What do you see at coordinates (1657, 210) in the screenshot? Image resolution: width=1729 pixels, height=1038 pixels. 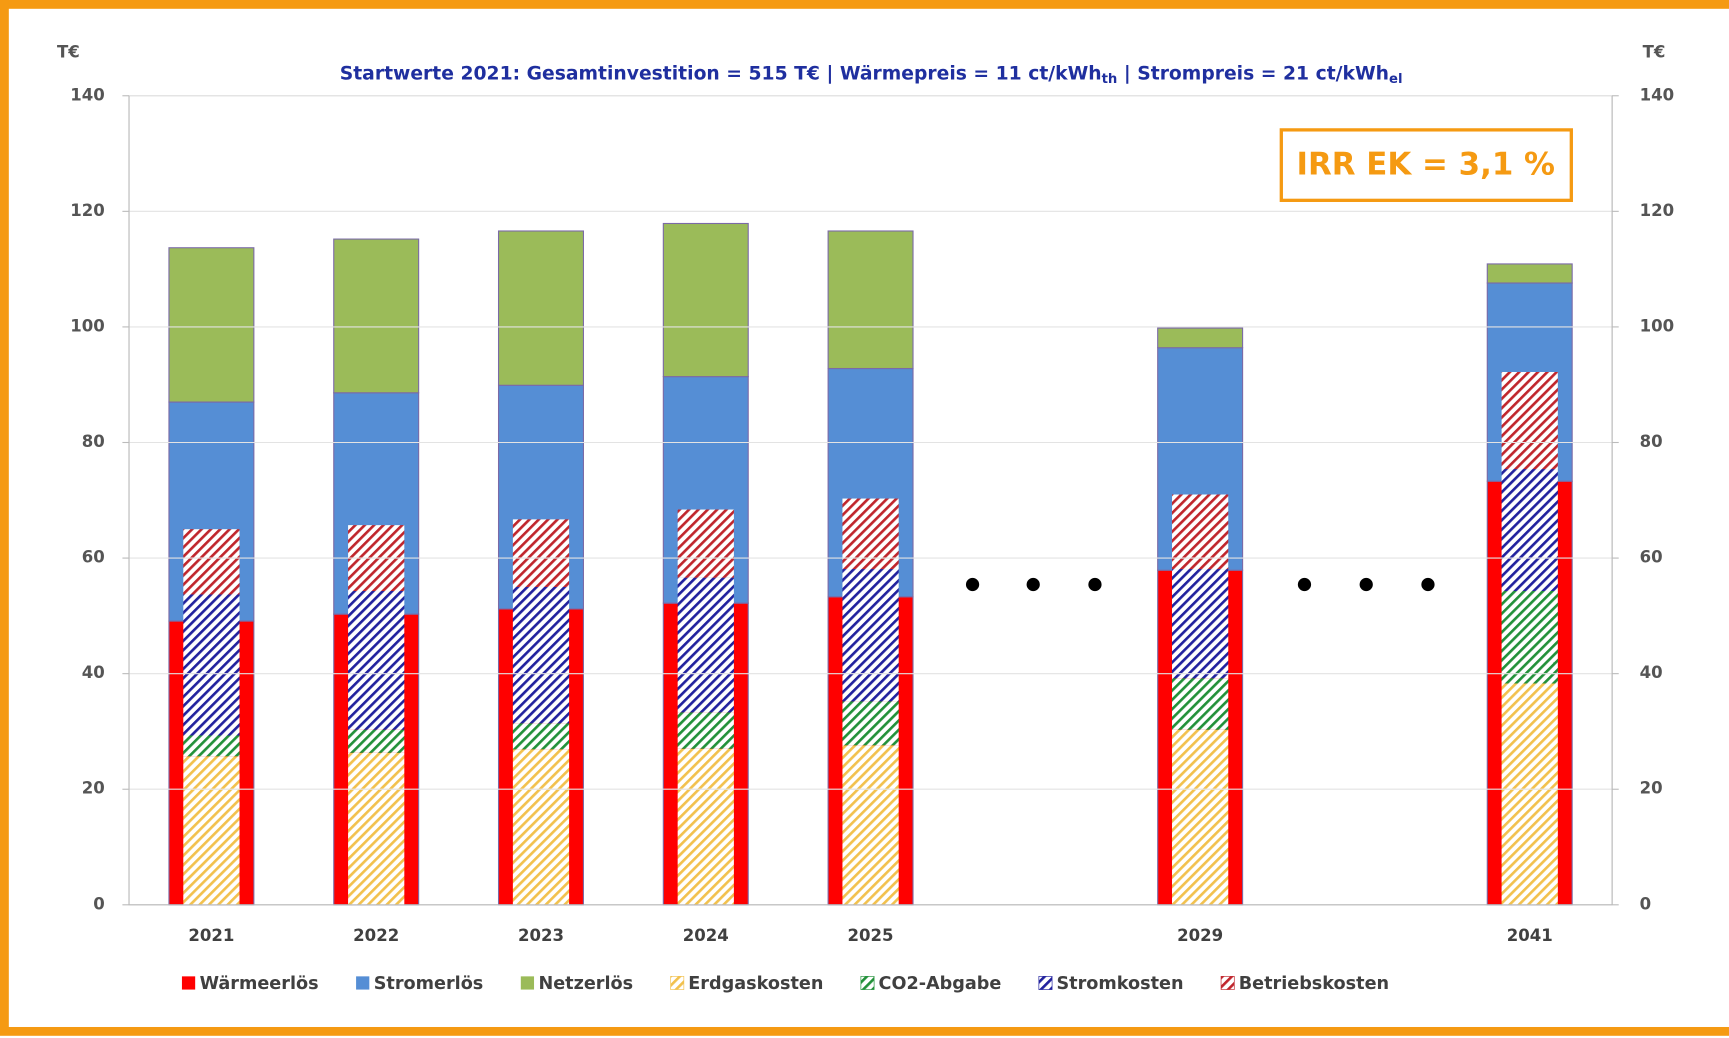 I see `y2-tick-label: 120` at bounding box center [1657, 210].